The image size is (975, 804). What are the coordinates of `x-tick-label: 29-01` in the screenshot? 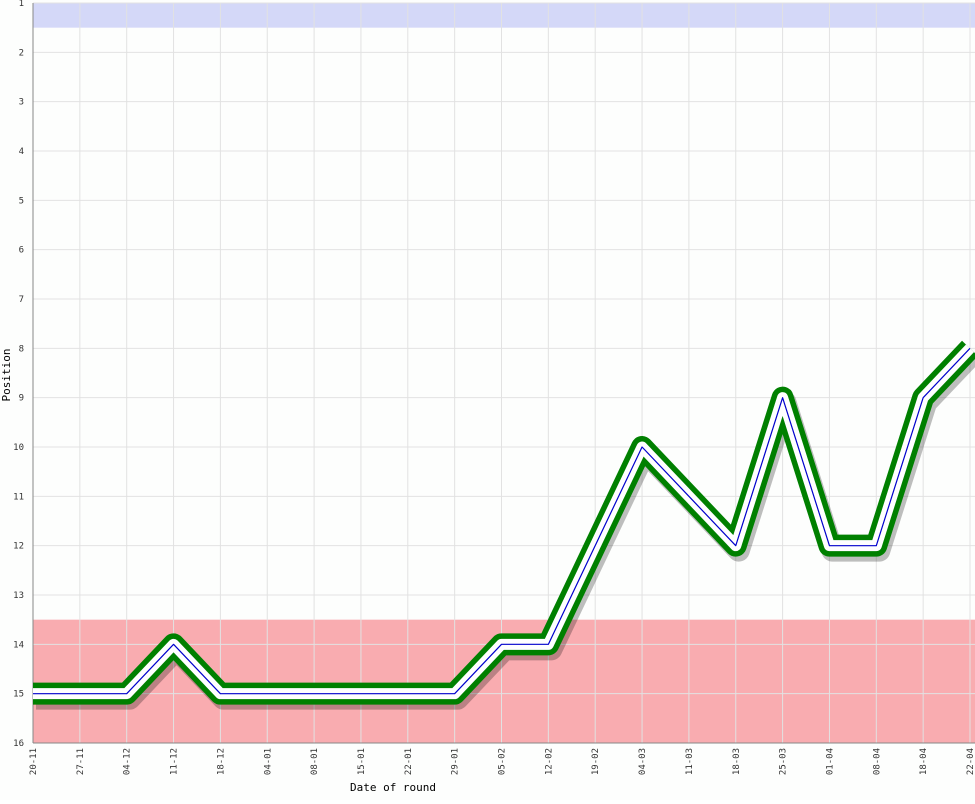 It's located at (456, 761).